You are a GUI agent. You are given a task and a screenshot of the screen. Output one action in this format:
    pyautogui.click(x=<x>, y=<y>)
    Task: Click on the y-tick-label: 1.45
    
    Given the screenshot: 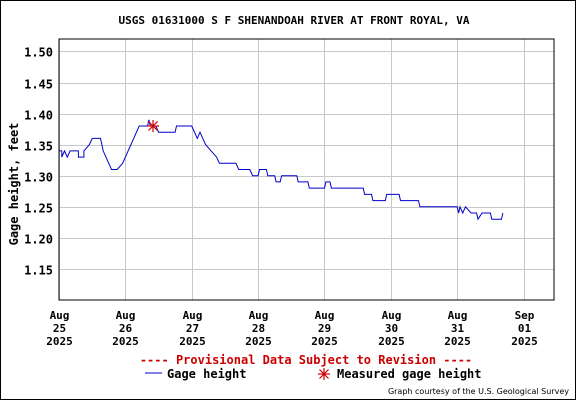 What is the action you would take?
    pyautogui.click(x=38, y=85)
    